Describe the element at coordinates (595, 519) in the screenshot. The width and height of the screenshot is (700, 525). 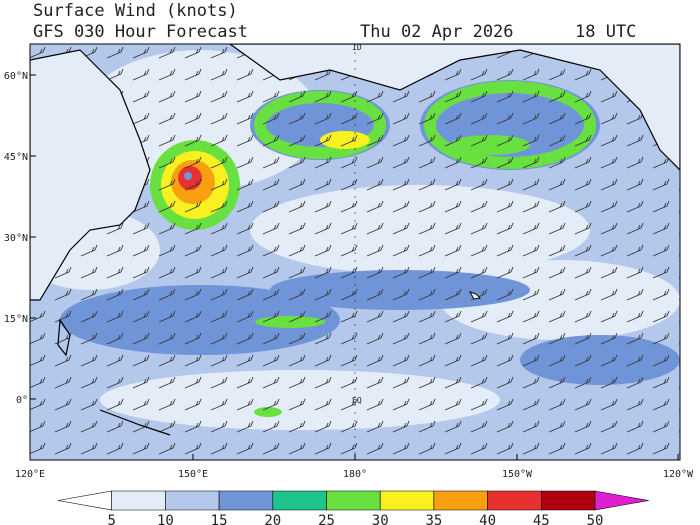
I see `colorbar-label: 50` at that location.